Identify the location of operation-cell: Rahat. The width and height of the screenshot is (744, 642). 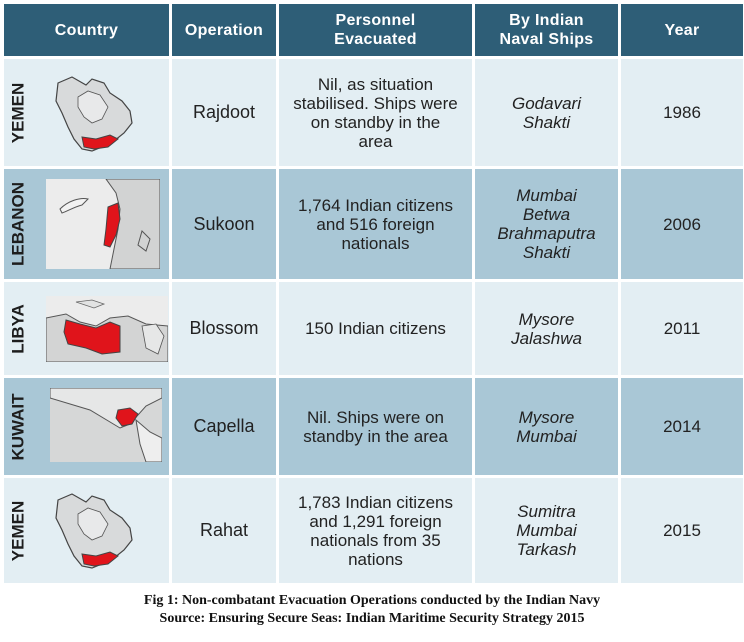
(224, 530).